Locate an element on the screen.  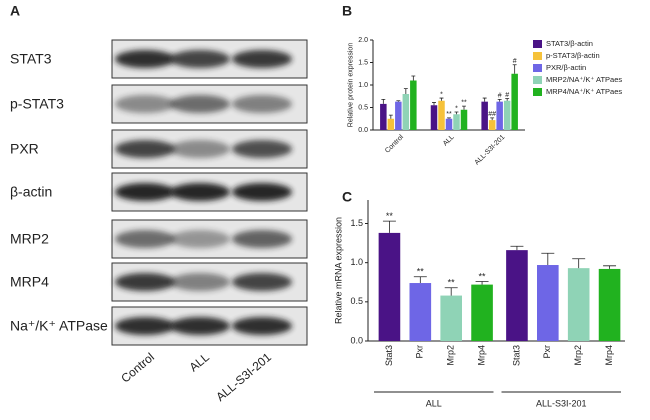
y-tick-label: 0.0 is located at coordinates (356, 340).